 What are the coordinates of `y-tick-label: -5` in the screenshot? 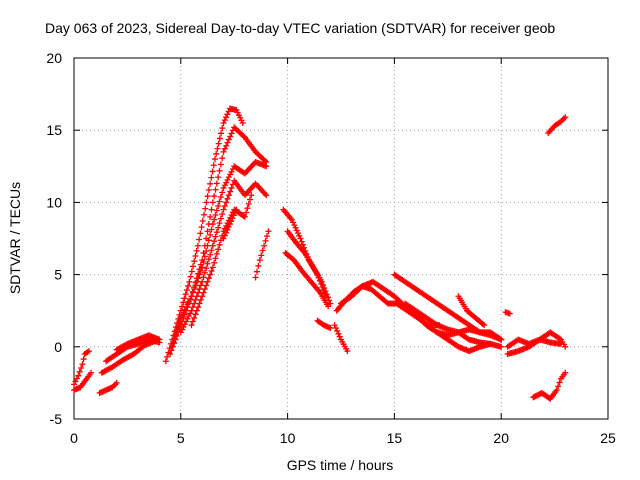 It's located at (56, 419).